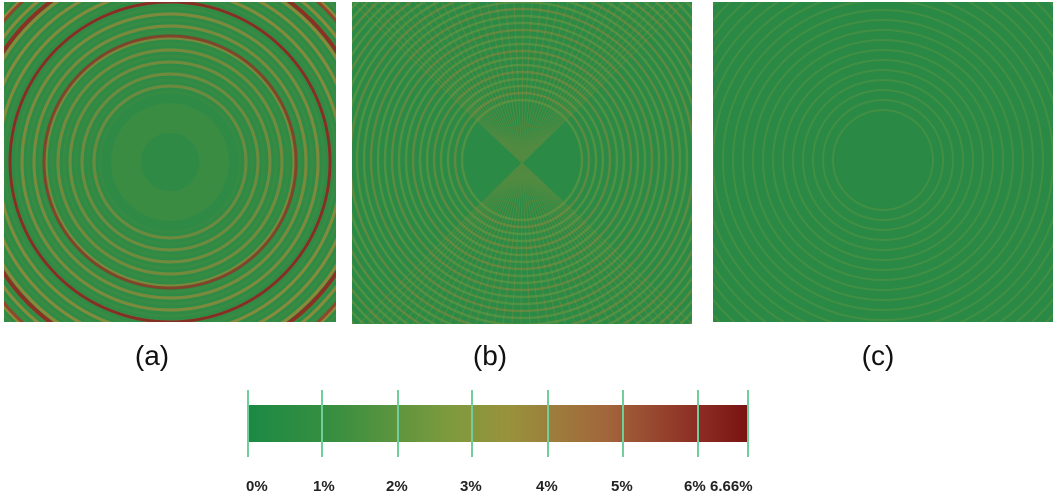 Image resolution: width=1053 pixels, height=502 pixels. Describe the element at coordinates (622, 486) in the screenshot. I see `colorbar-tick-label: 5%` at that location.